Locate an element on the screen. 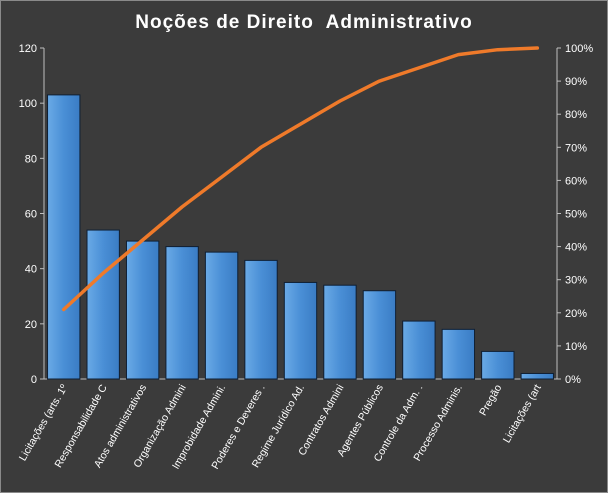 Image resolution: width=608 pixels, height=493 pixels. right-tick-label: 100% is located at coordinates (579, 49).